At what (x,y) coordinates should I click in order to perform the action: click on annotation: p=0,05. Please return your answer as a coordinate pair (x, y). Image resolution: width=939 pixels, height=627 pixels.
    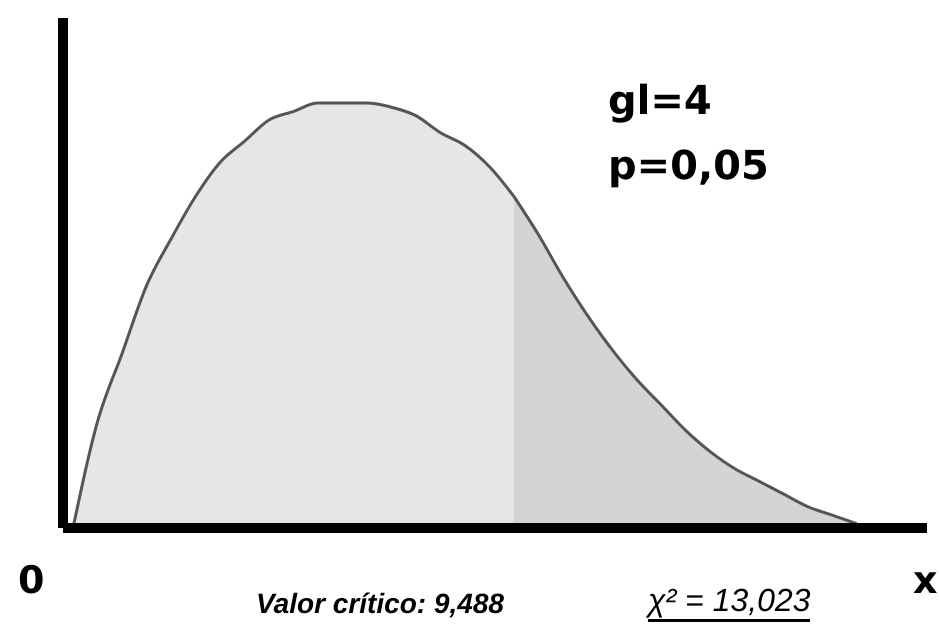
    Looking at the image, I should click on (688, 166).